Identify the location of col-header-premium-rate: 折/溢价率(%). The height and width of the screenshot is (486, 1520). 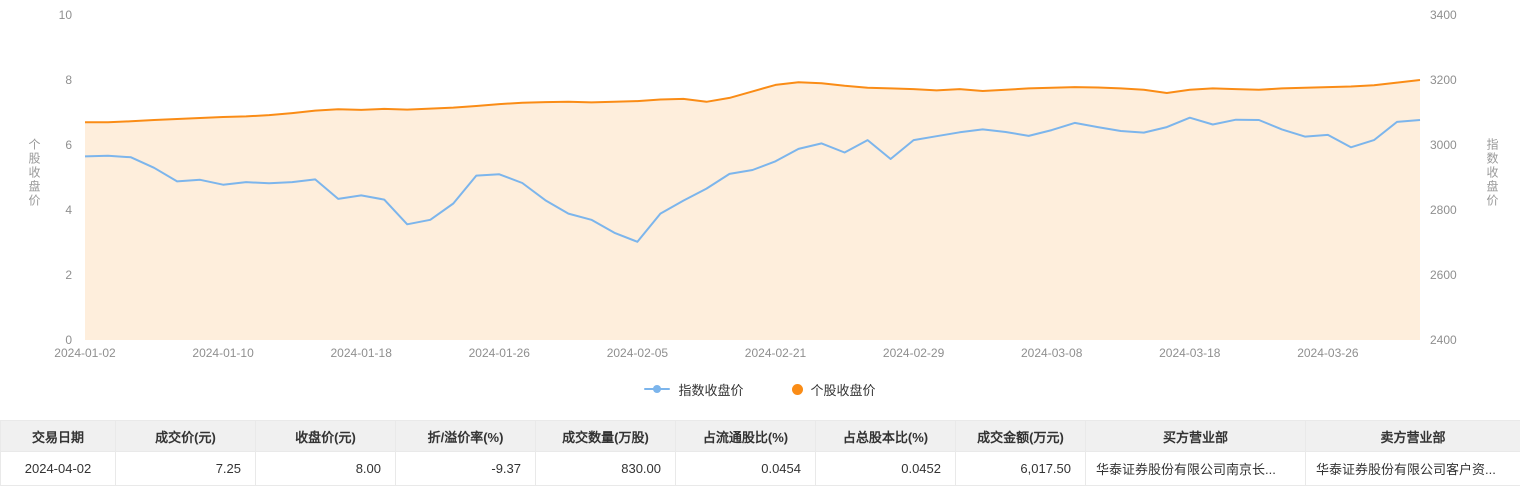
(465, 436).